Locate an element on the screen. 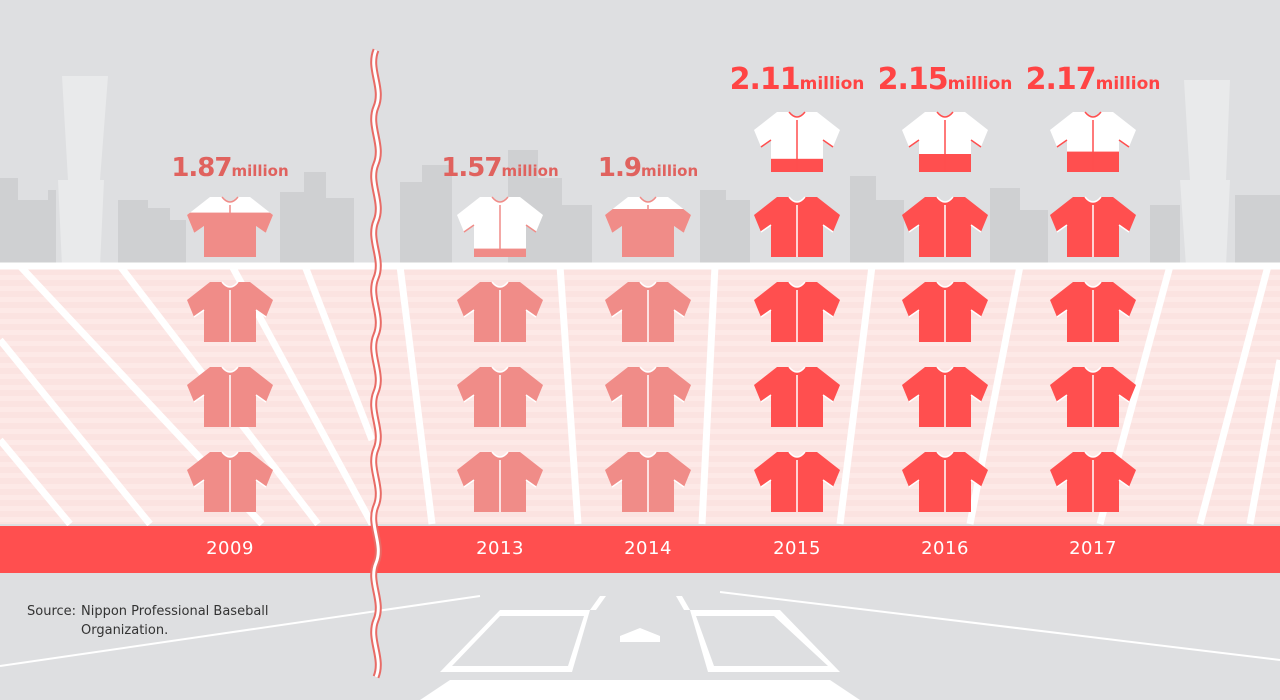 The image size is (1280, 700). value-number-2016: 2.15 is located at coordinates (913, 79).